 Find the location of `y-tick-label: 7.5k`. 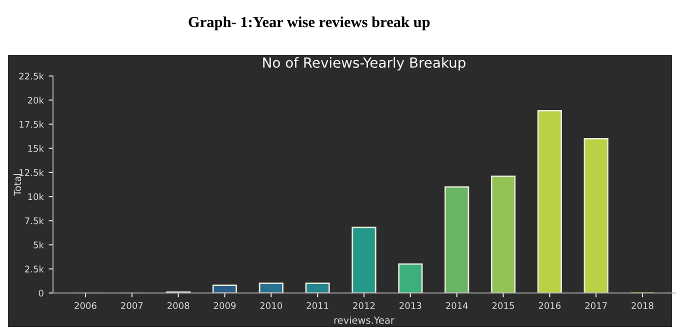

y-tick-label: 7.5k is located at coordinates (34, 220).